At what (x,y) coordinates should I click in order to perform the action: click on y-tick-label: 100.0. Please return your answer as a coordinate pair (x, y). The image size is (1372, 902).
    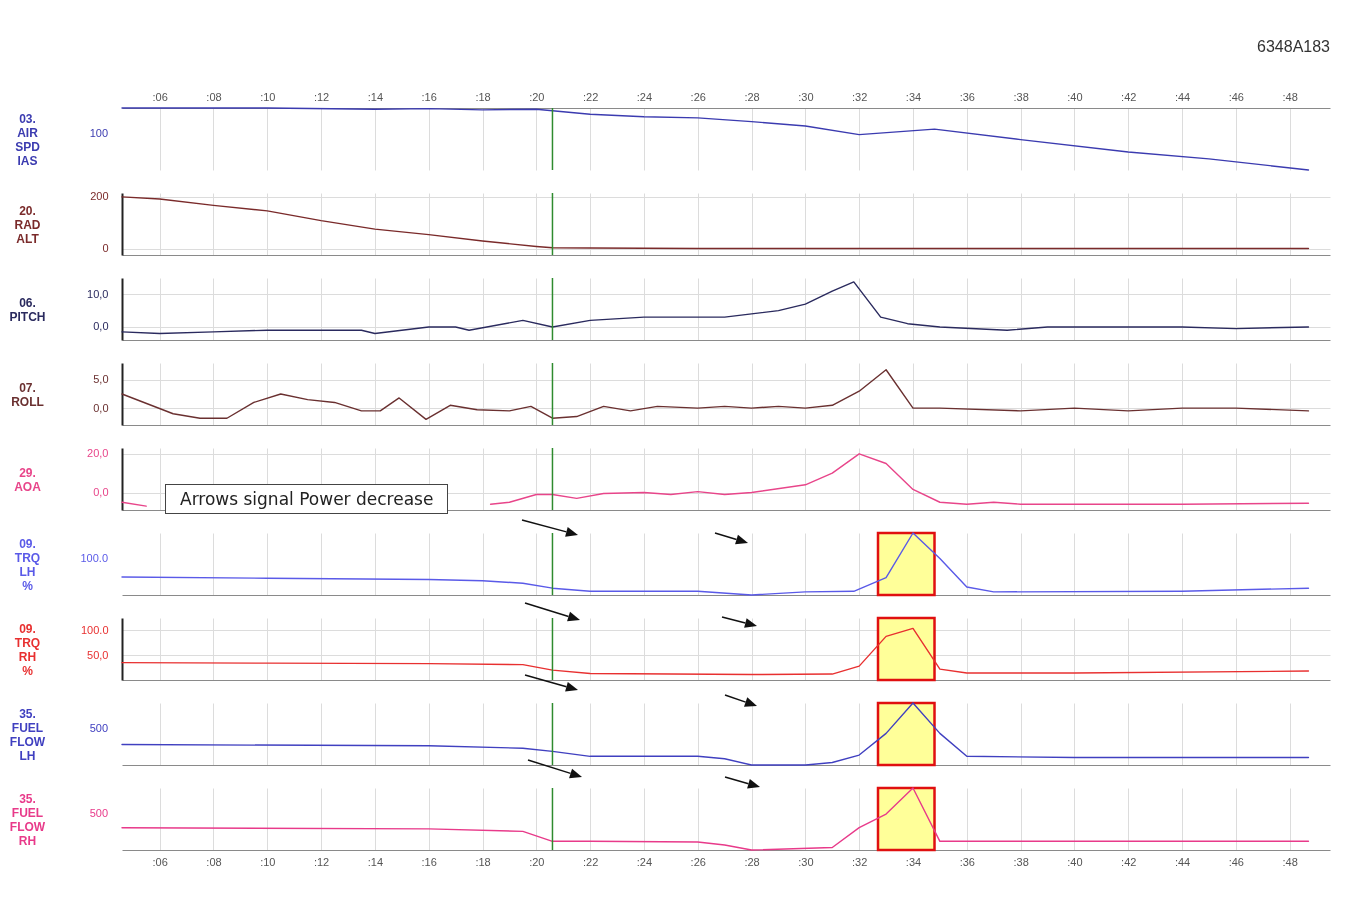
    Looking at the image, I should click on (94, 629).